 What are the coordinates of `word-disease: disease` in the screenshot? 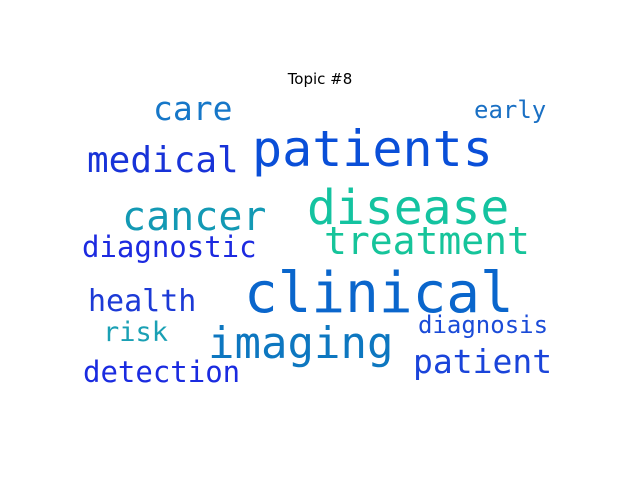 It's located at (408, 208).